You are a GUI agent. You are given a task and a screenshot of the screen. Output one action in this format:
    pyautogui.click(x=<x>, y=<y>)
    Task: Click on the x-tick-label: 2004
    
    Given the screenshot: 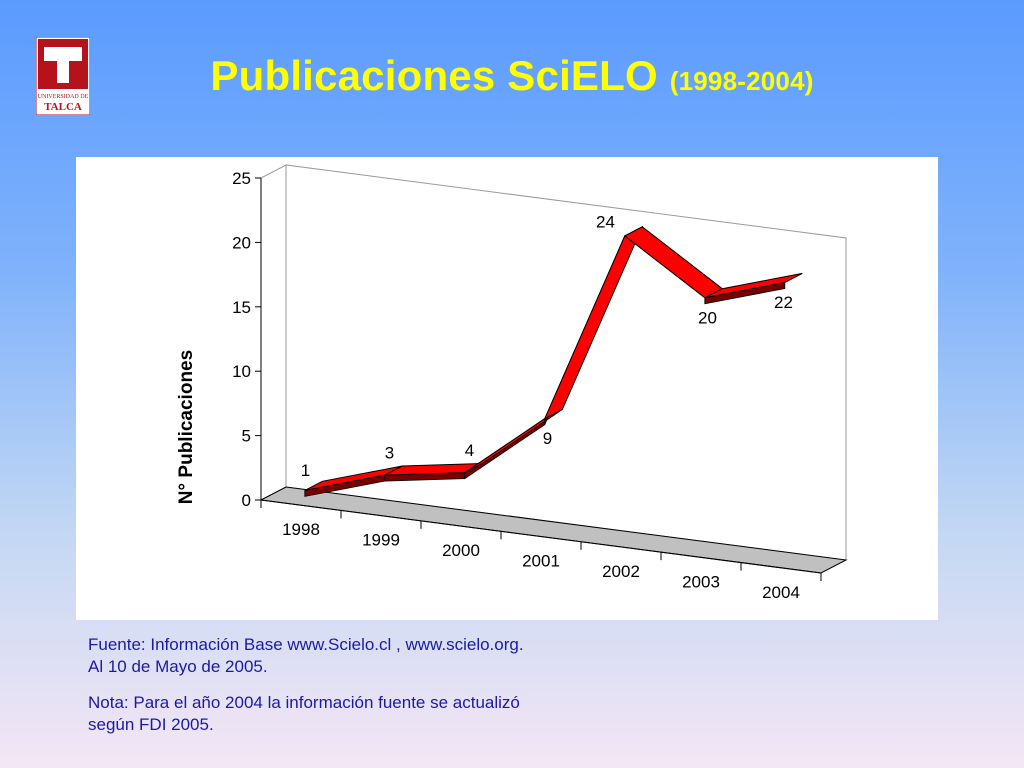 What is the action you would take?
    pyautogui.click(x=781, y=592)
    